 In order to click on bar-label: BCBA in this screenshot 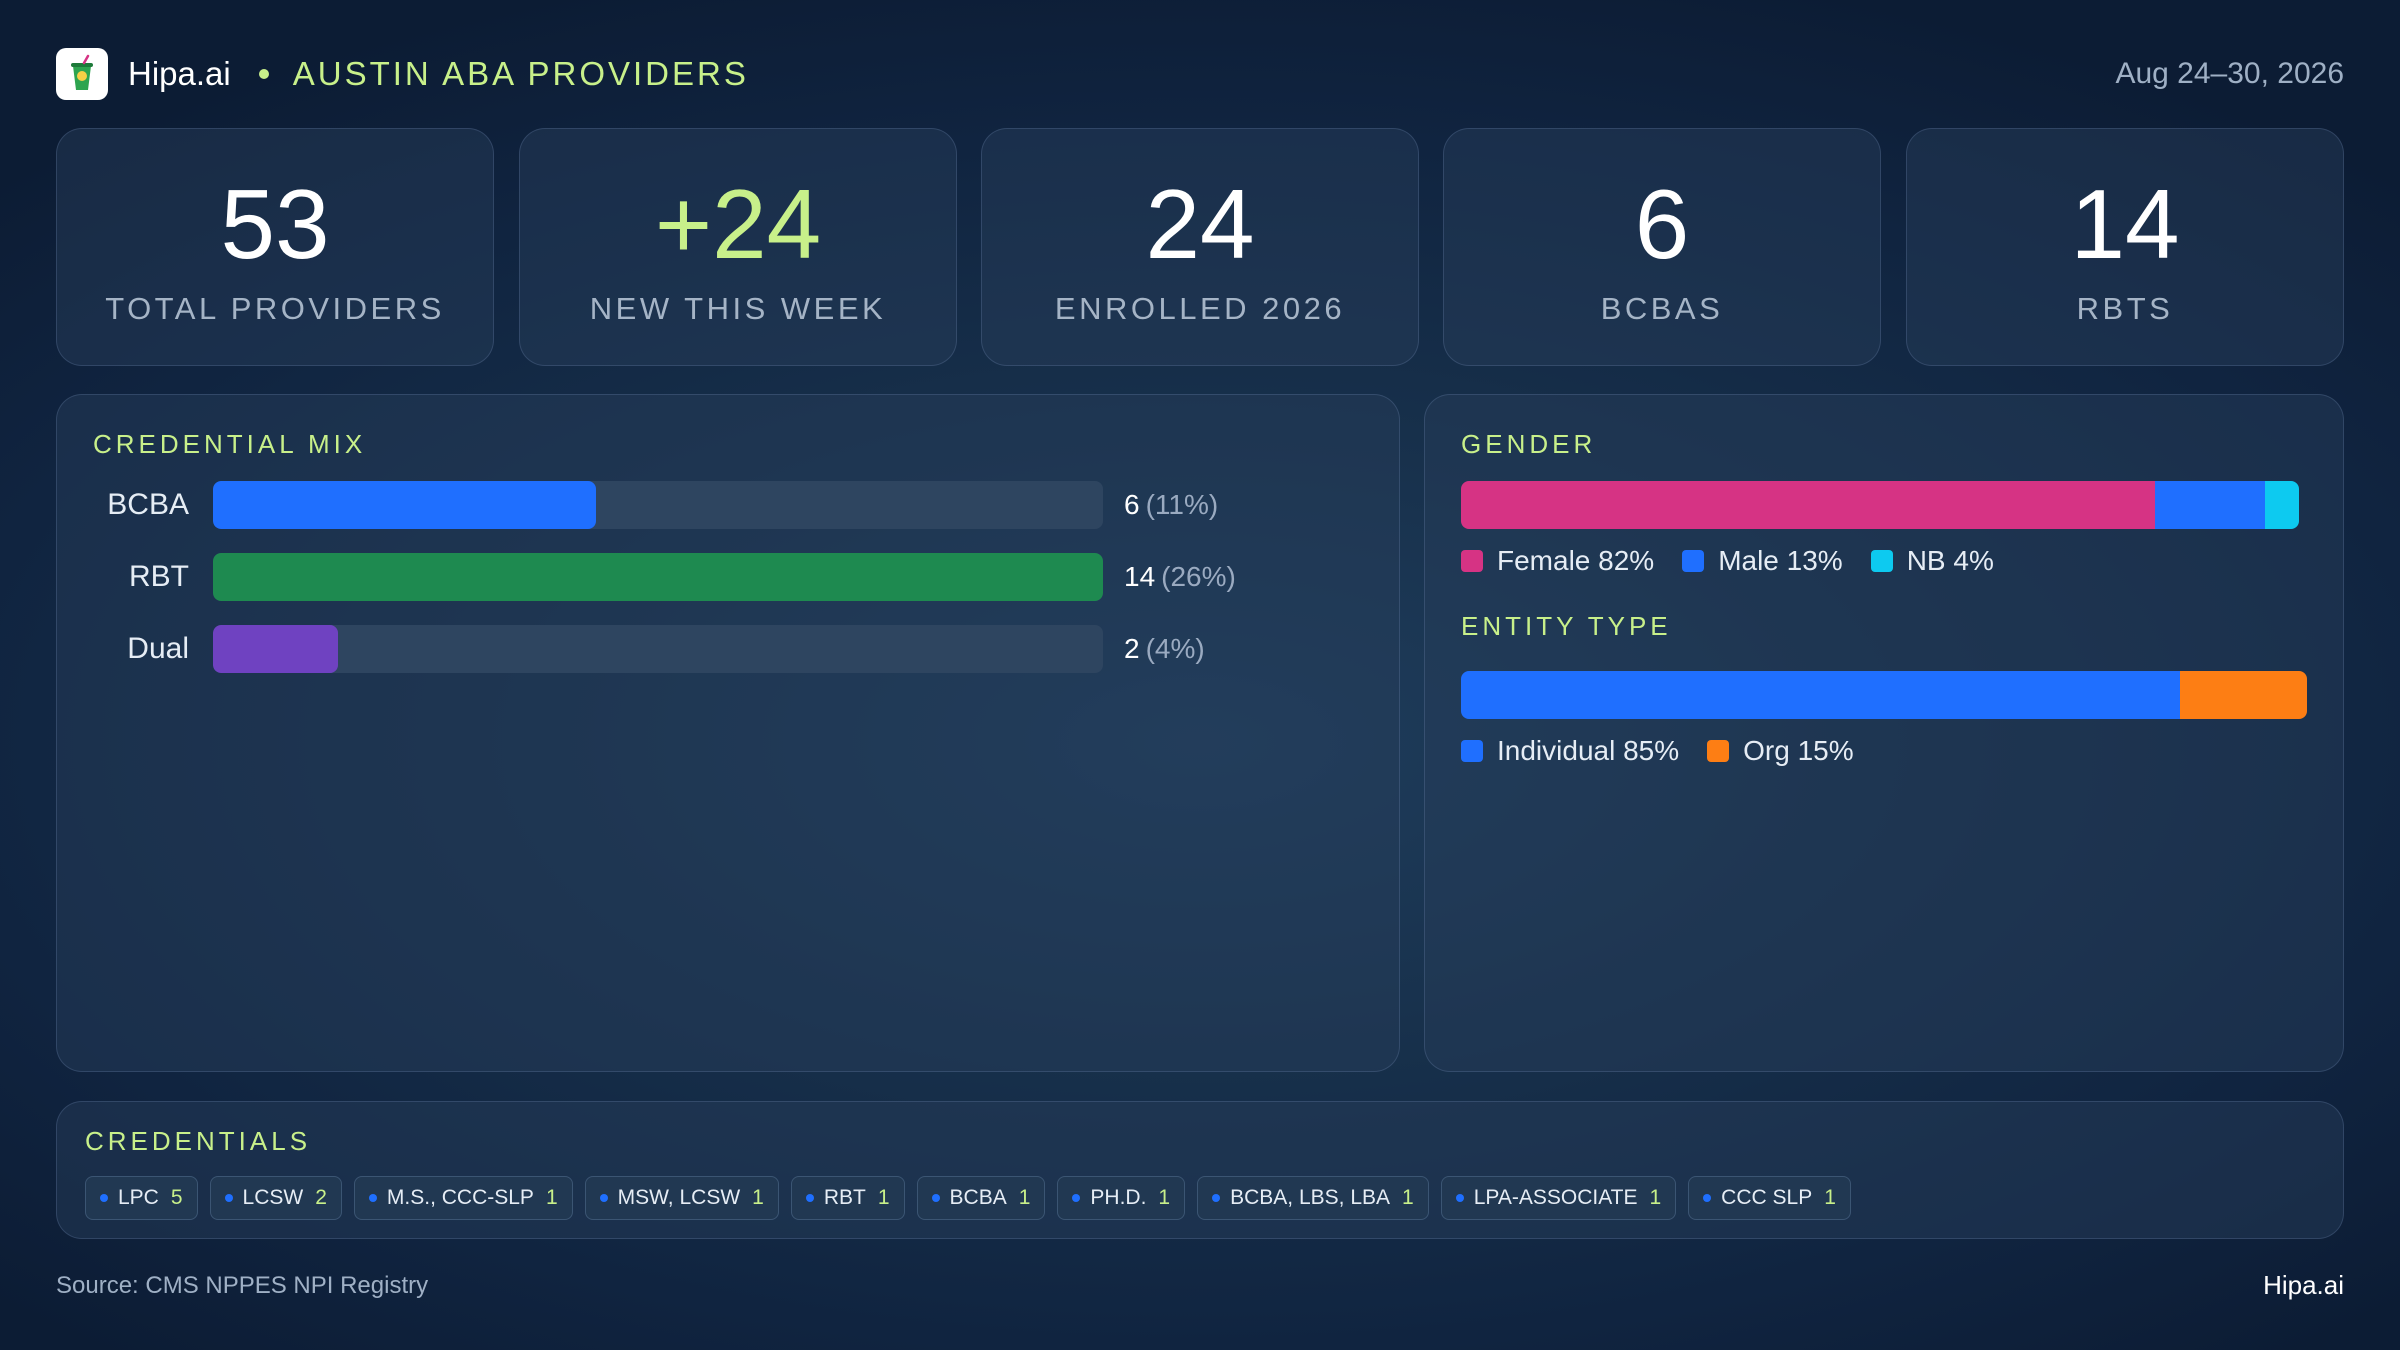, I will do `click(148, 504)`.